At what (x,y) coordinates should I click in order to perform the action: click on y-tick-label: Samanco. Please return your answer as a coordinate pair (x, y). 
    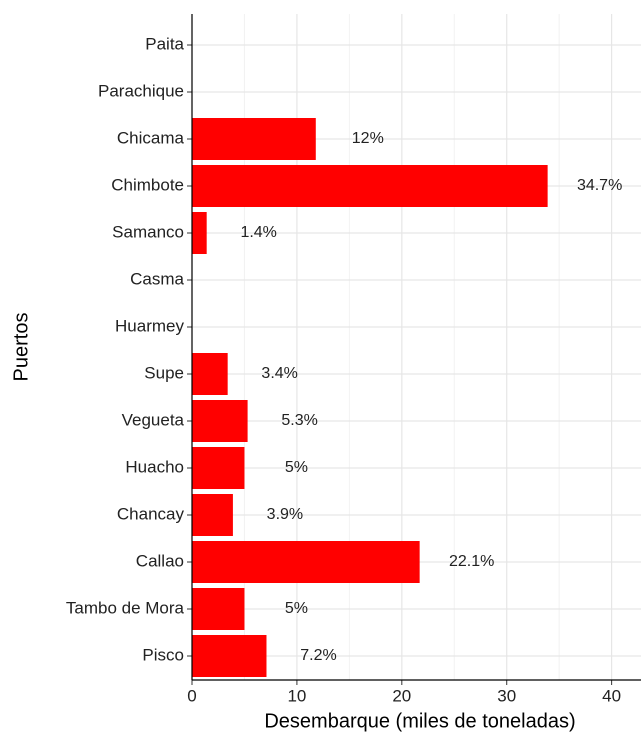
    Looking at the image, I should click on (148, 231).